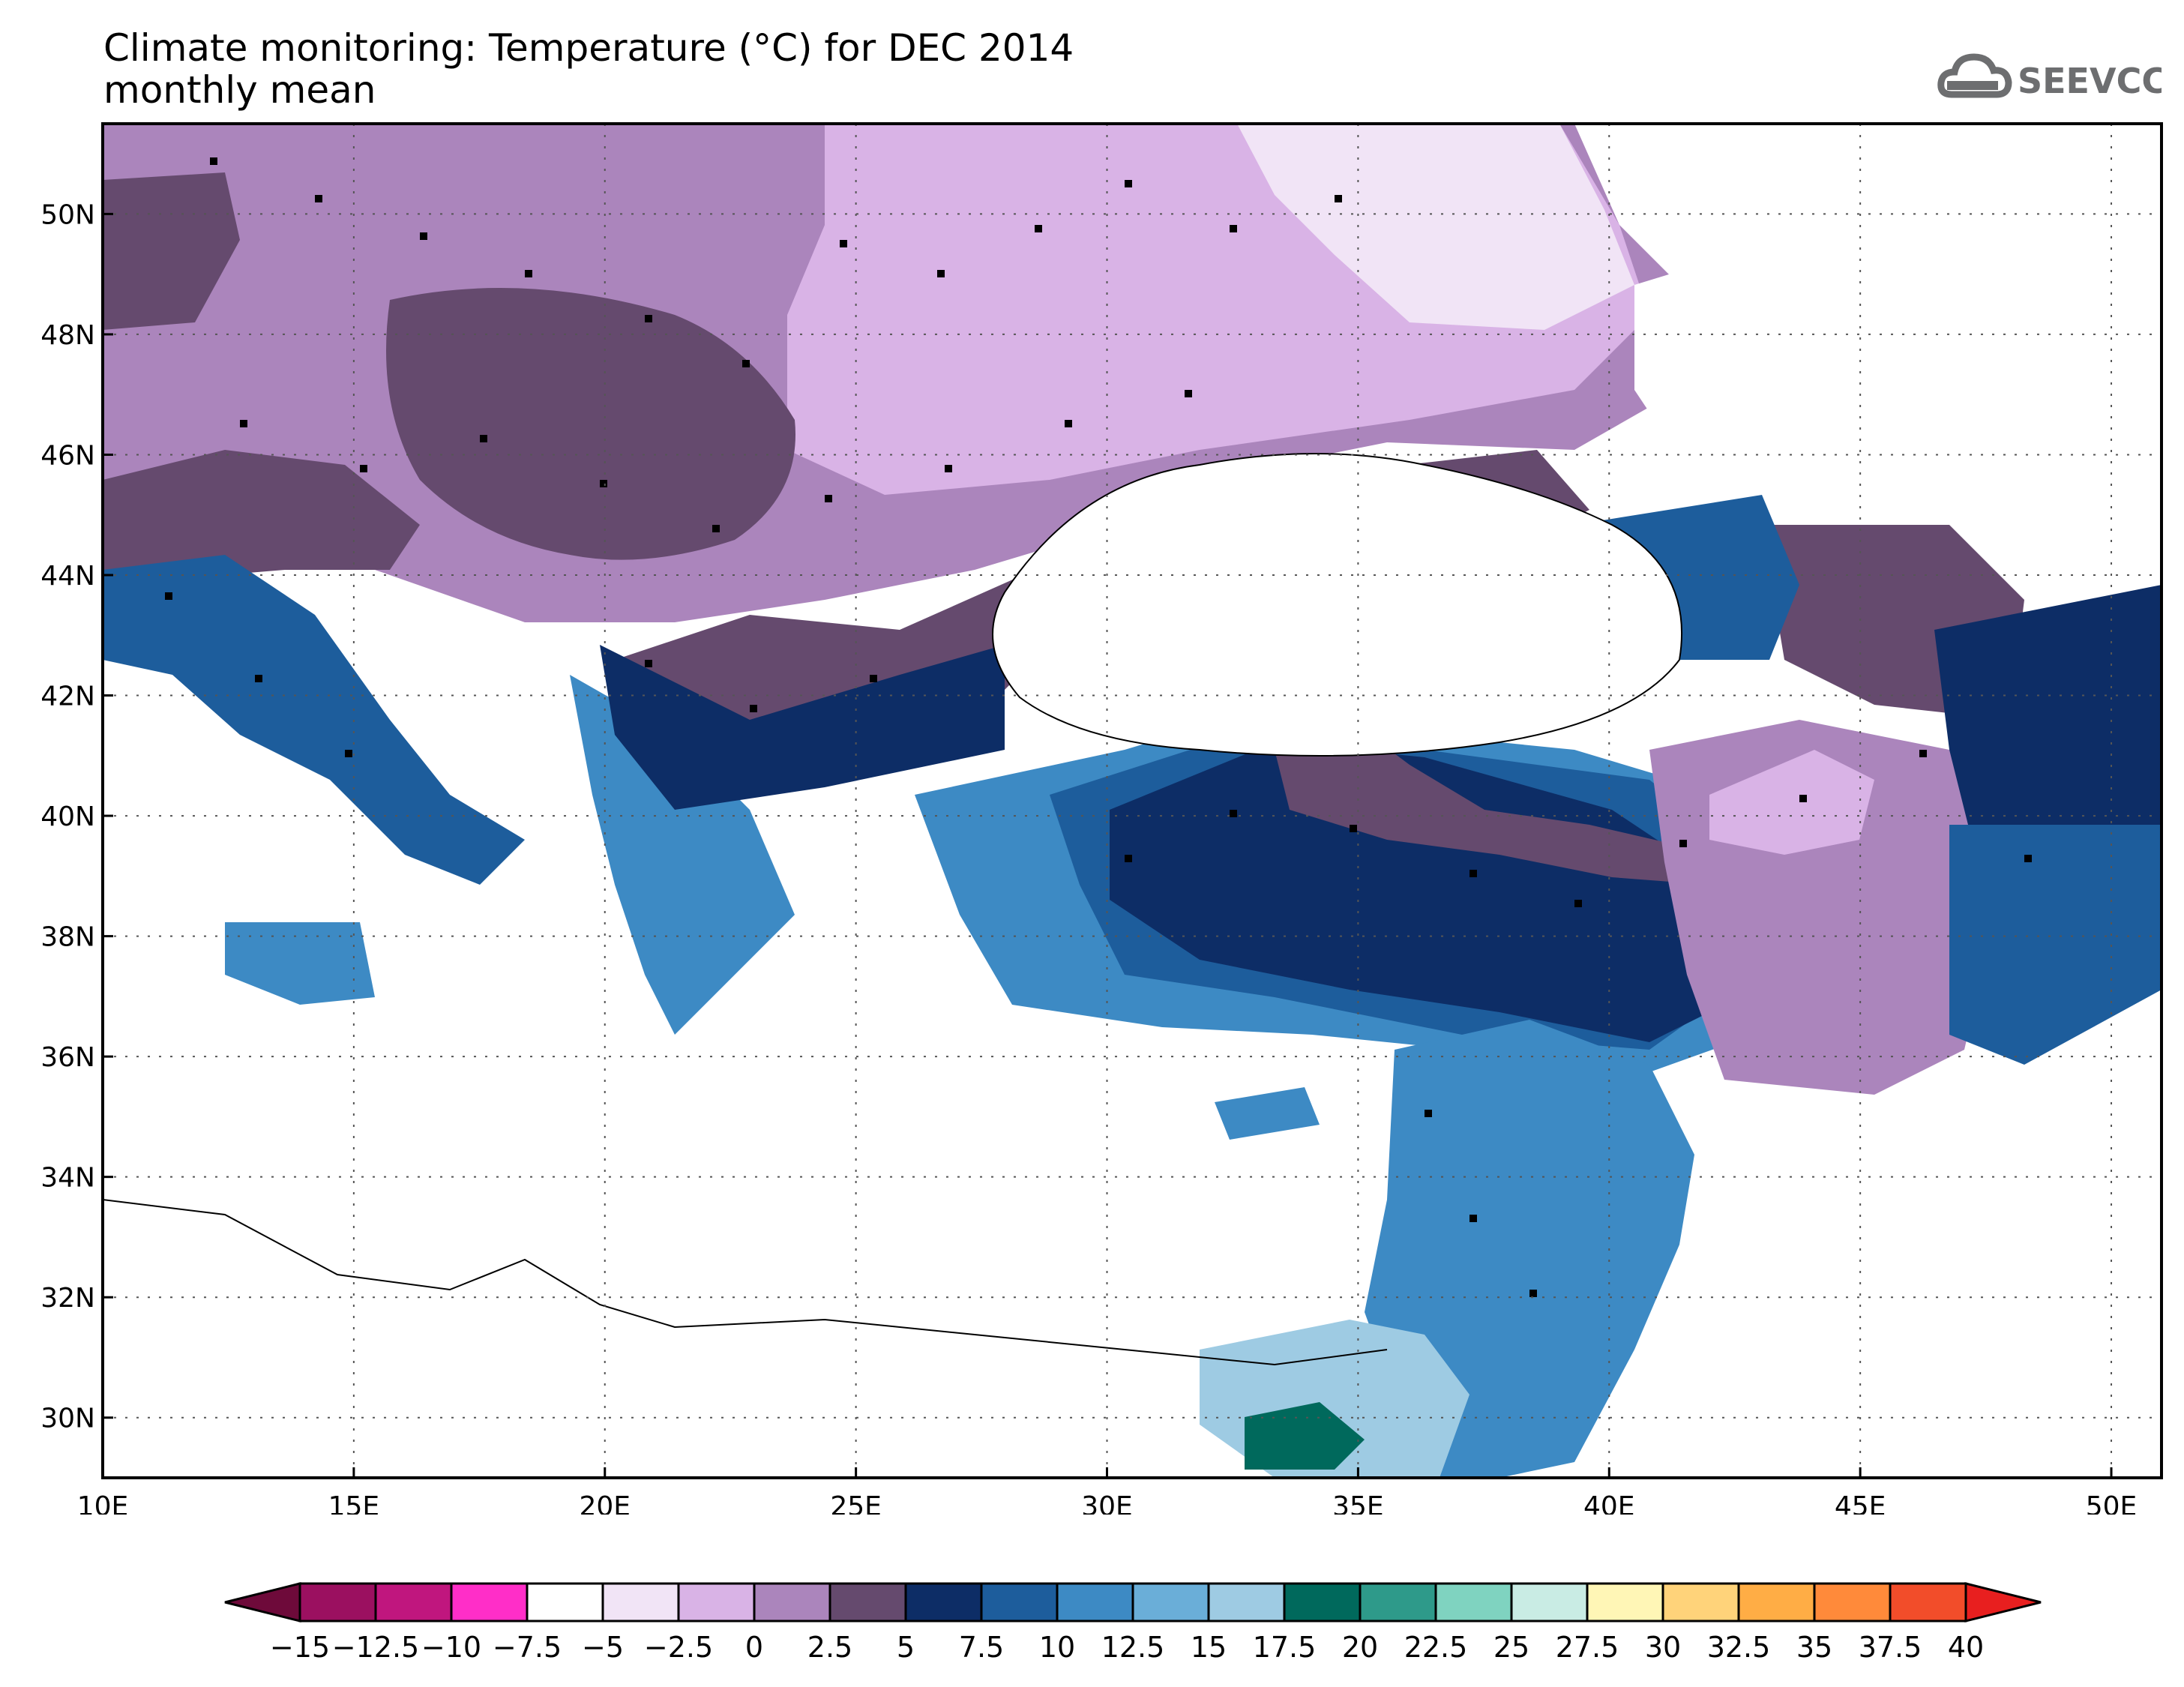  Describe the element at coordinates (1360, 1647) in the screenshot. I see `colorbar-label: 20` at that location.